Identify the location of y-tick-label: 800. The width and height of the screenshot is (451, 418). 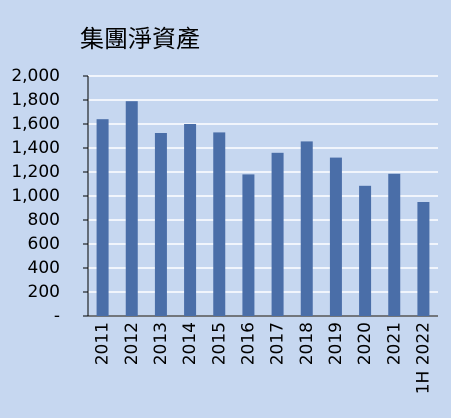
(44, 220).